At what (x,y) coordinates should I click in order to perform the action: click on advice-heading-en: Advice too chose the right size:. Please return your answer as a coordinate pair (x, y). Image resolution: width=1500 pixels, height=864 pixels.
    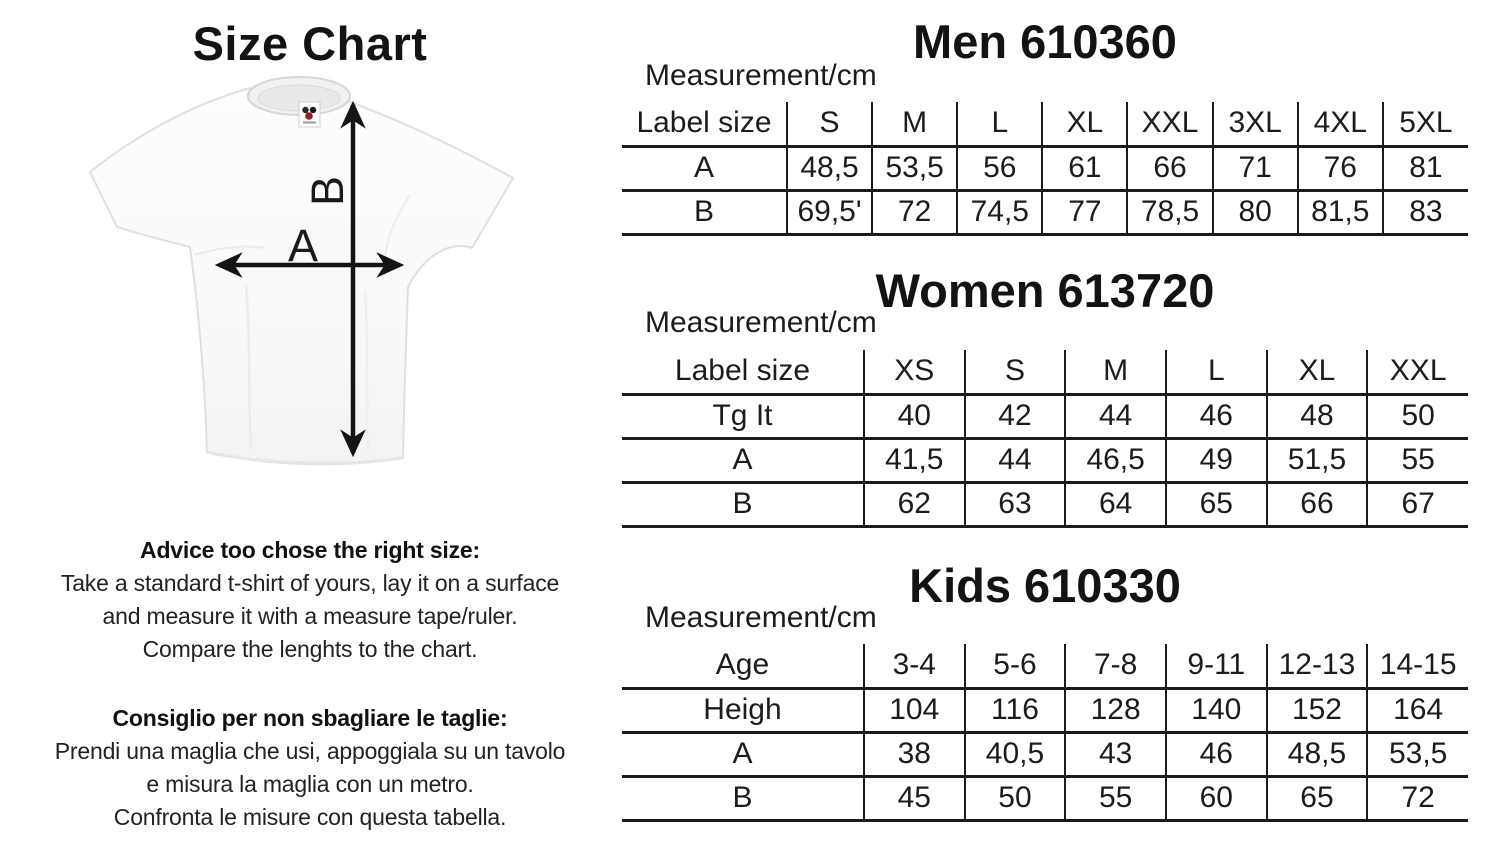
    Looking at the image, I should click on (310, 550).